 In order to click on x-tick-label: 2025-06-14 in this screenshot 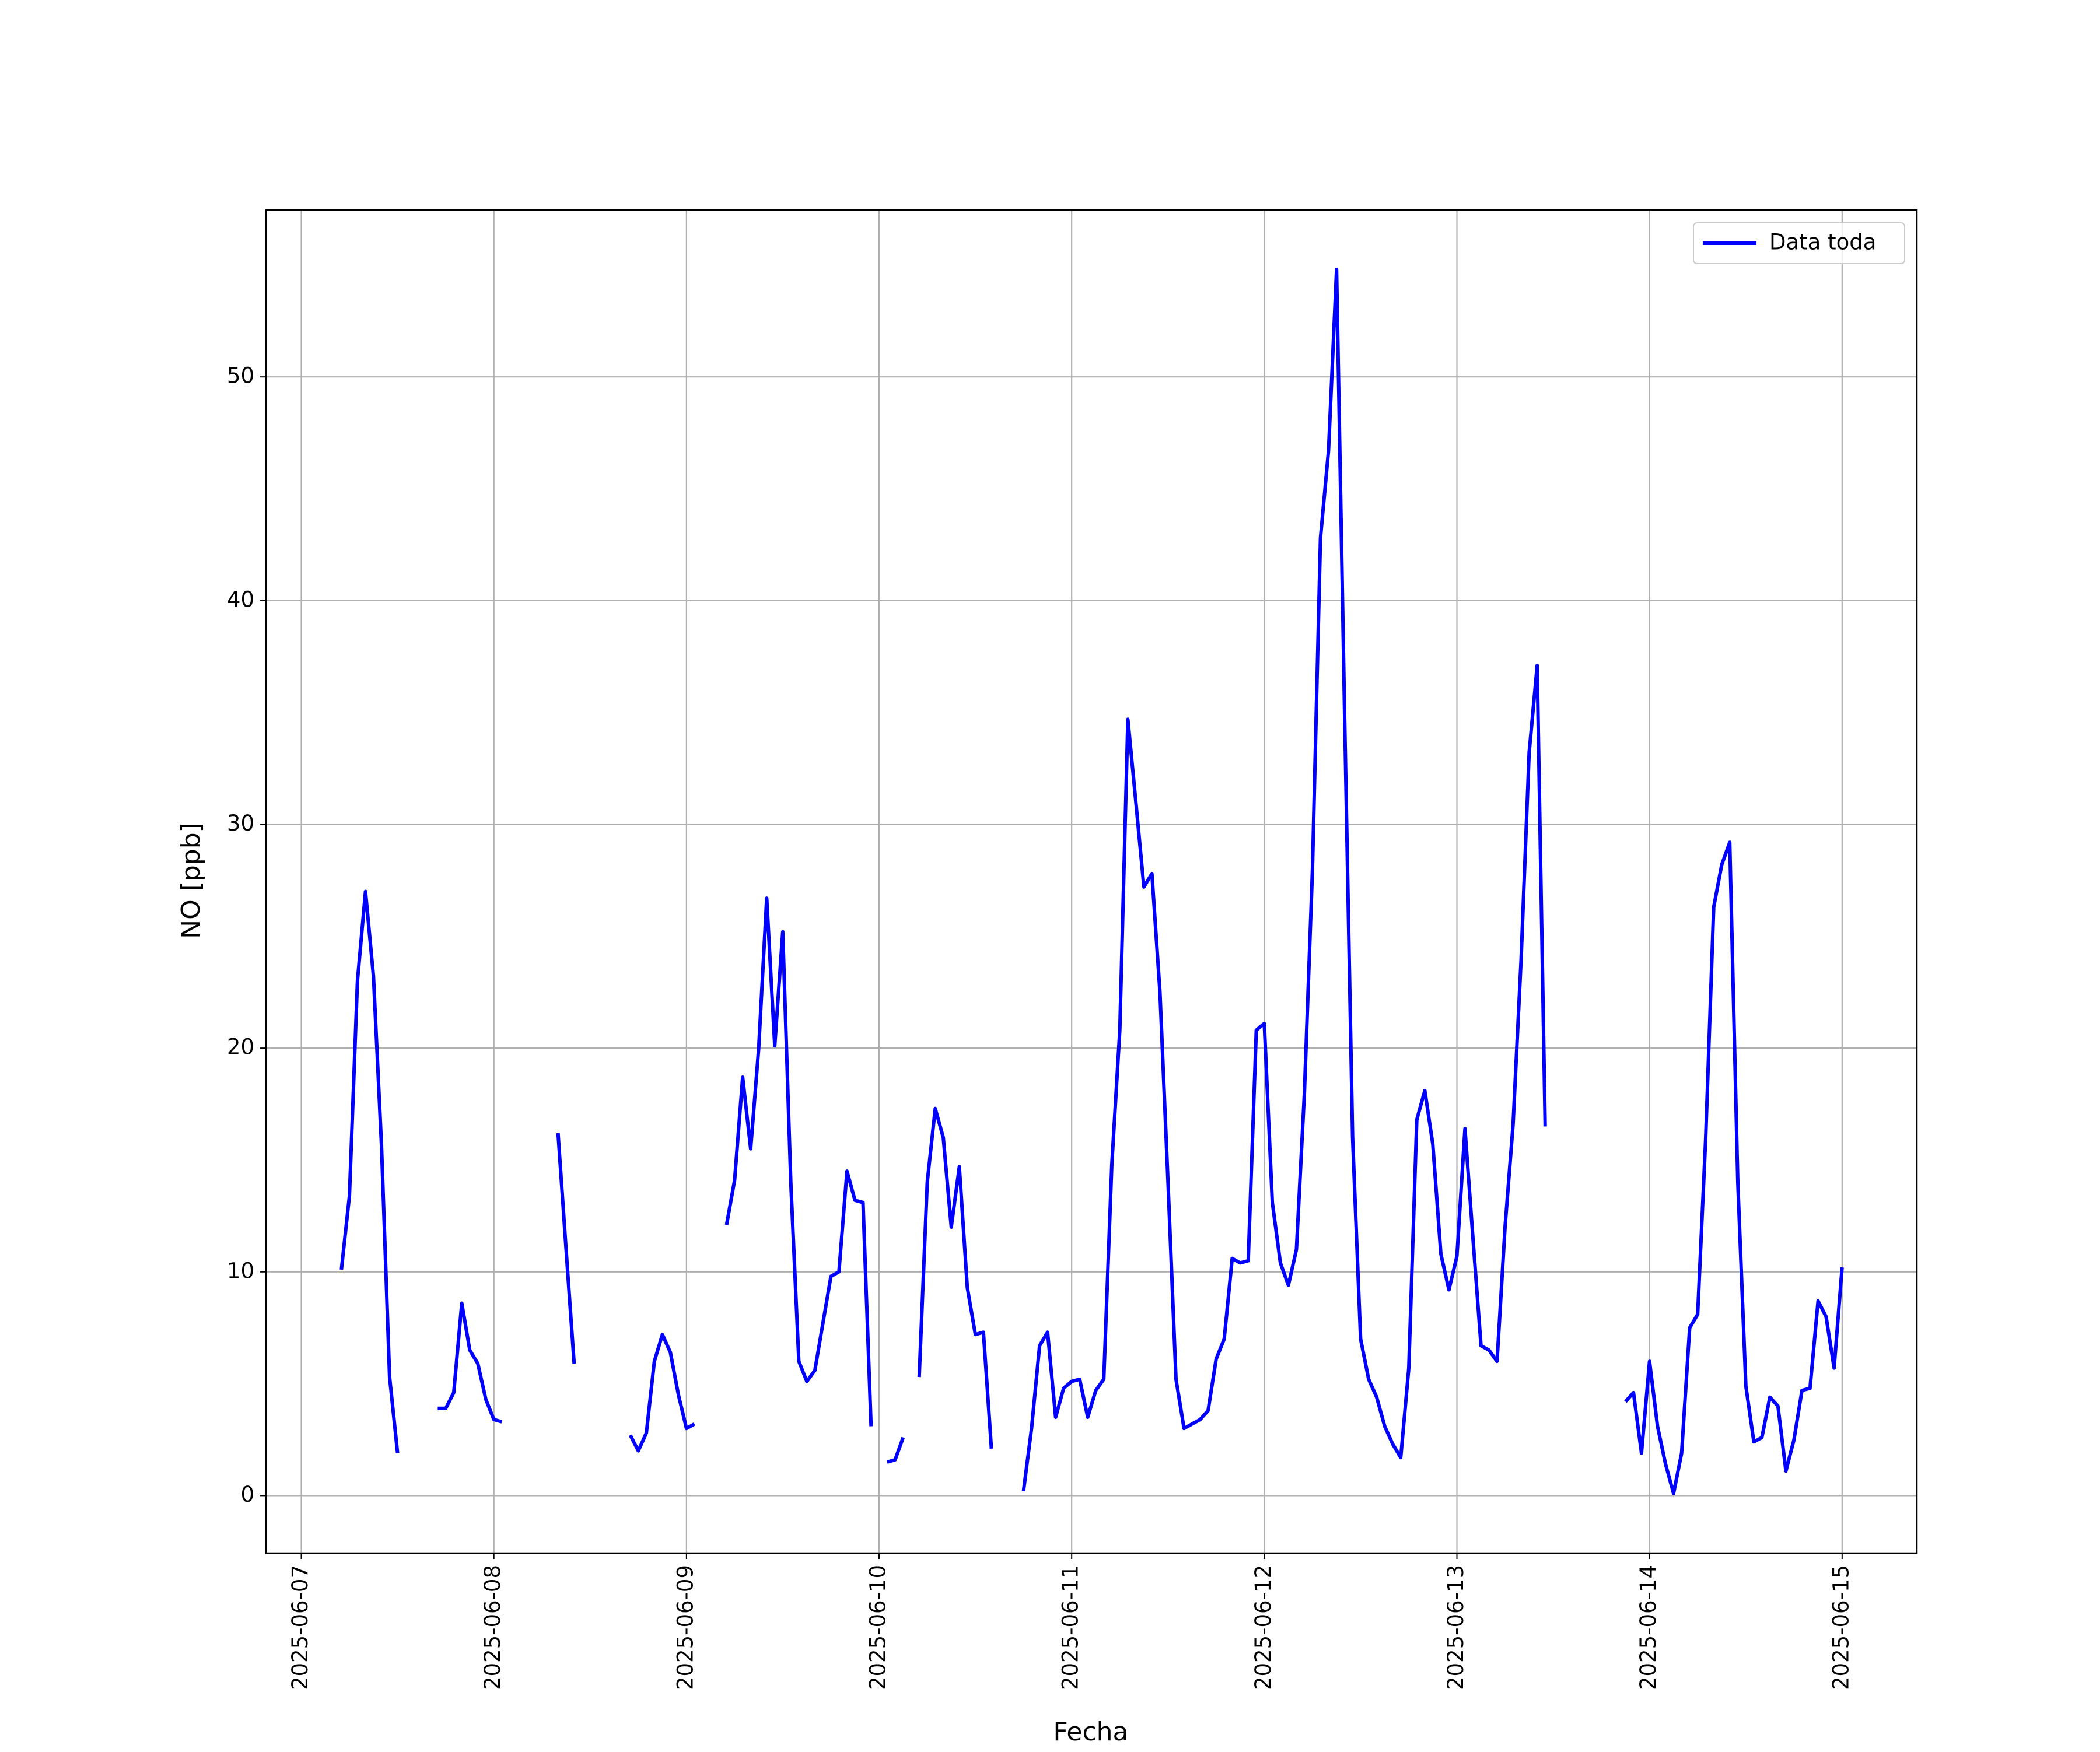, I will do `click(1648, 1627)`.